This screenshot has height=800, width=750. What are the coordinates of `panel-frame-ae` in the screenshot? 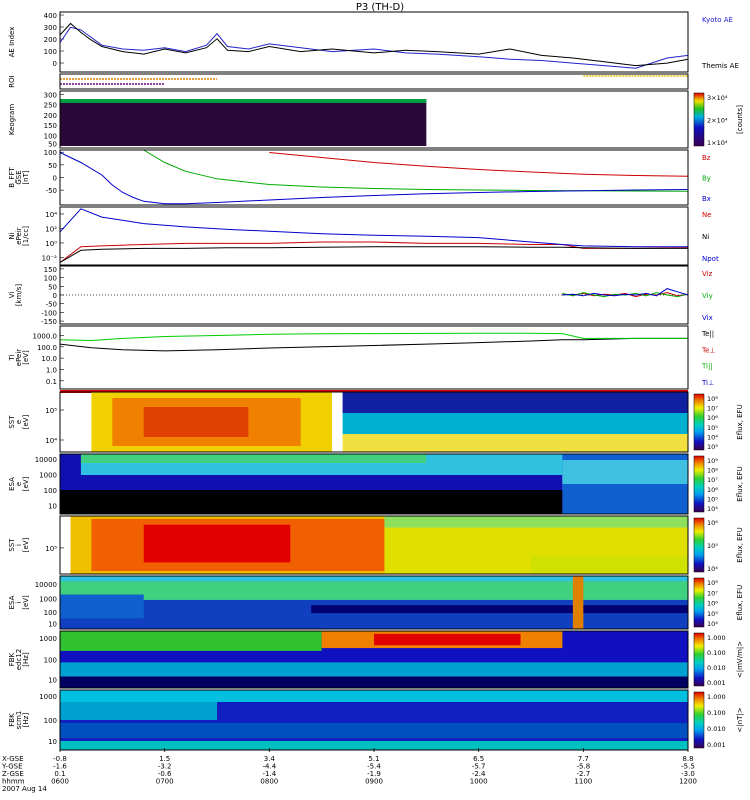 It's located at (374, 42).